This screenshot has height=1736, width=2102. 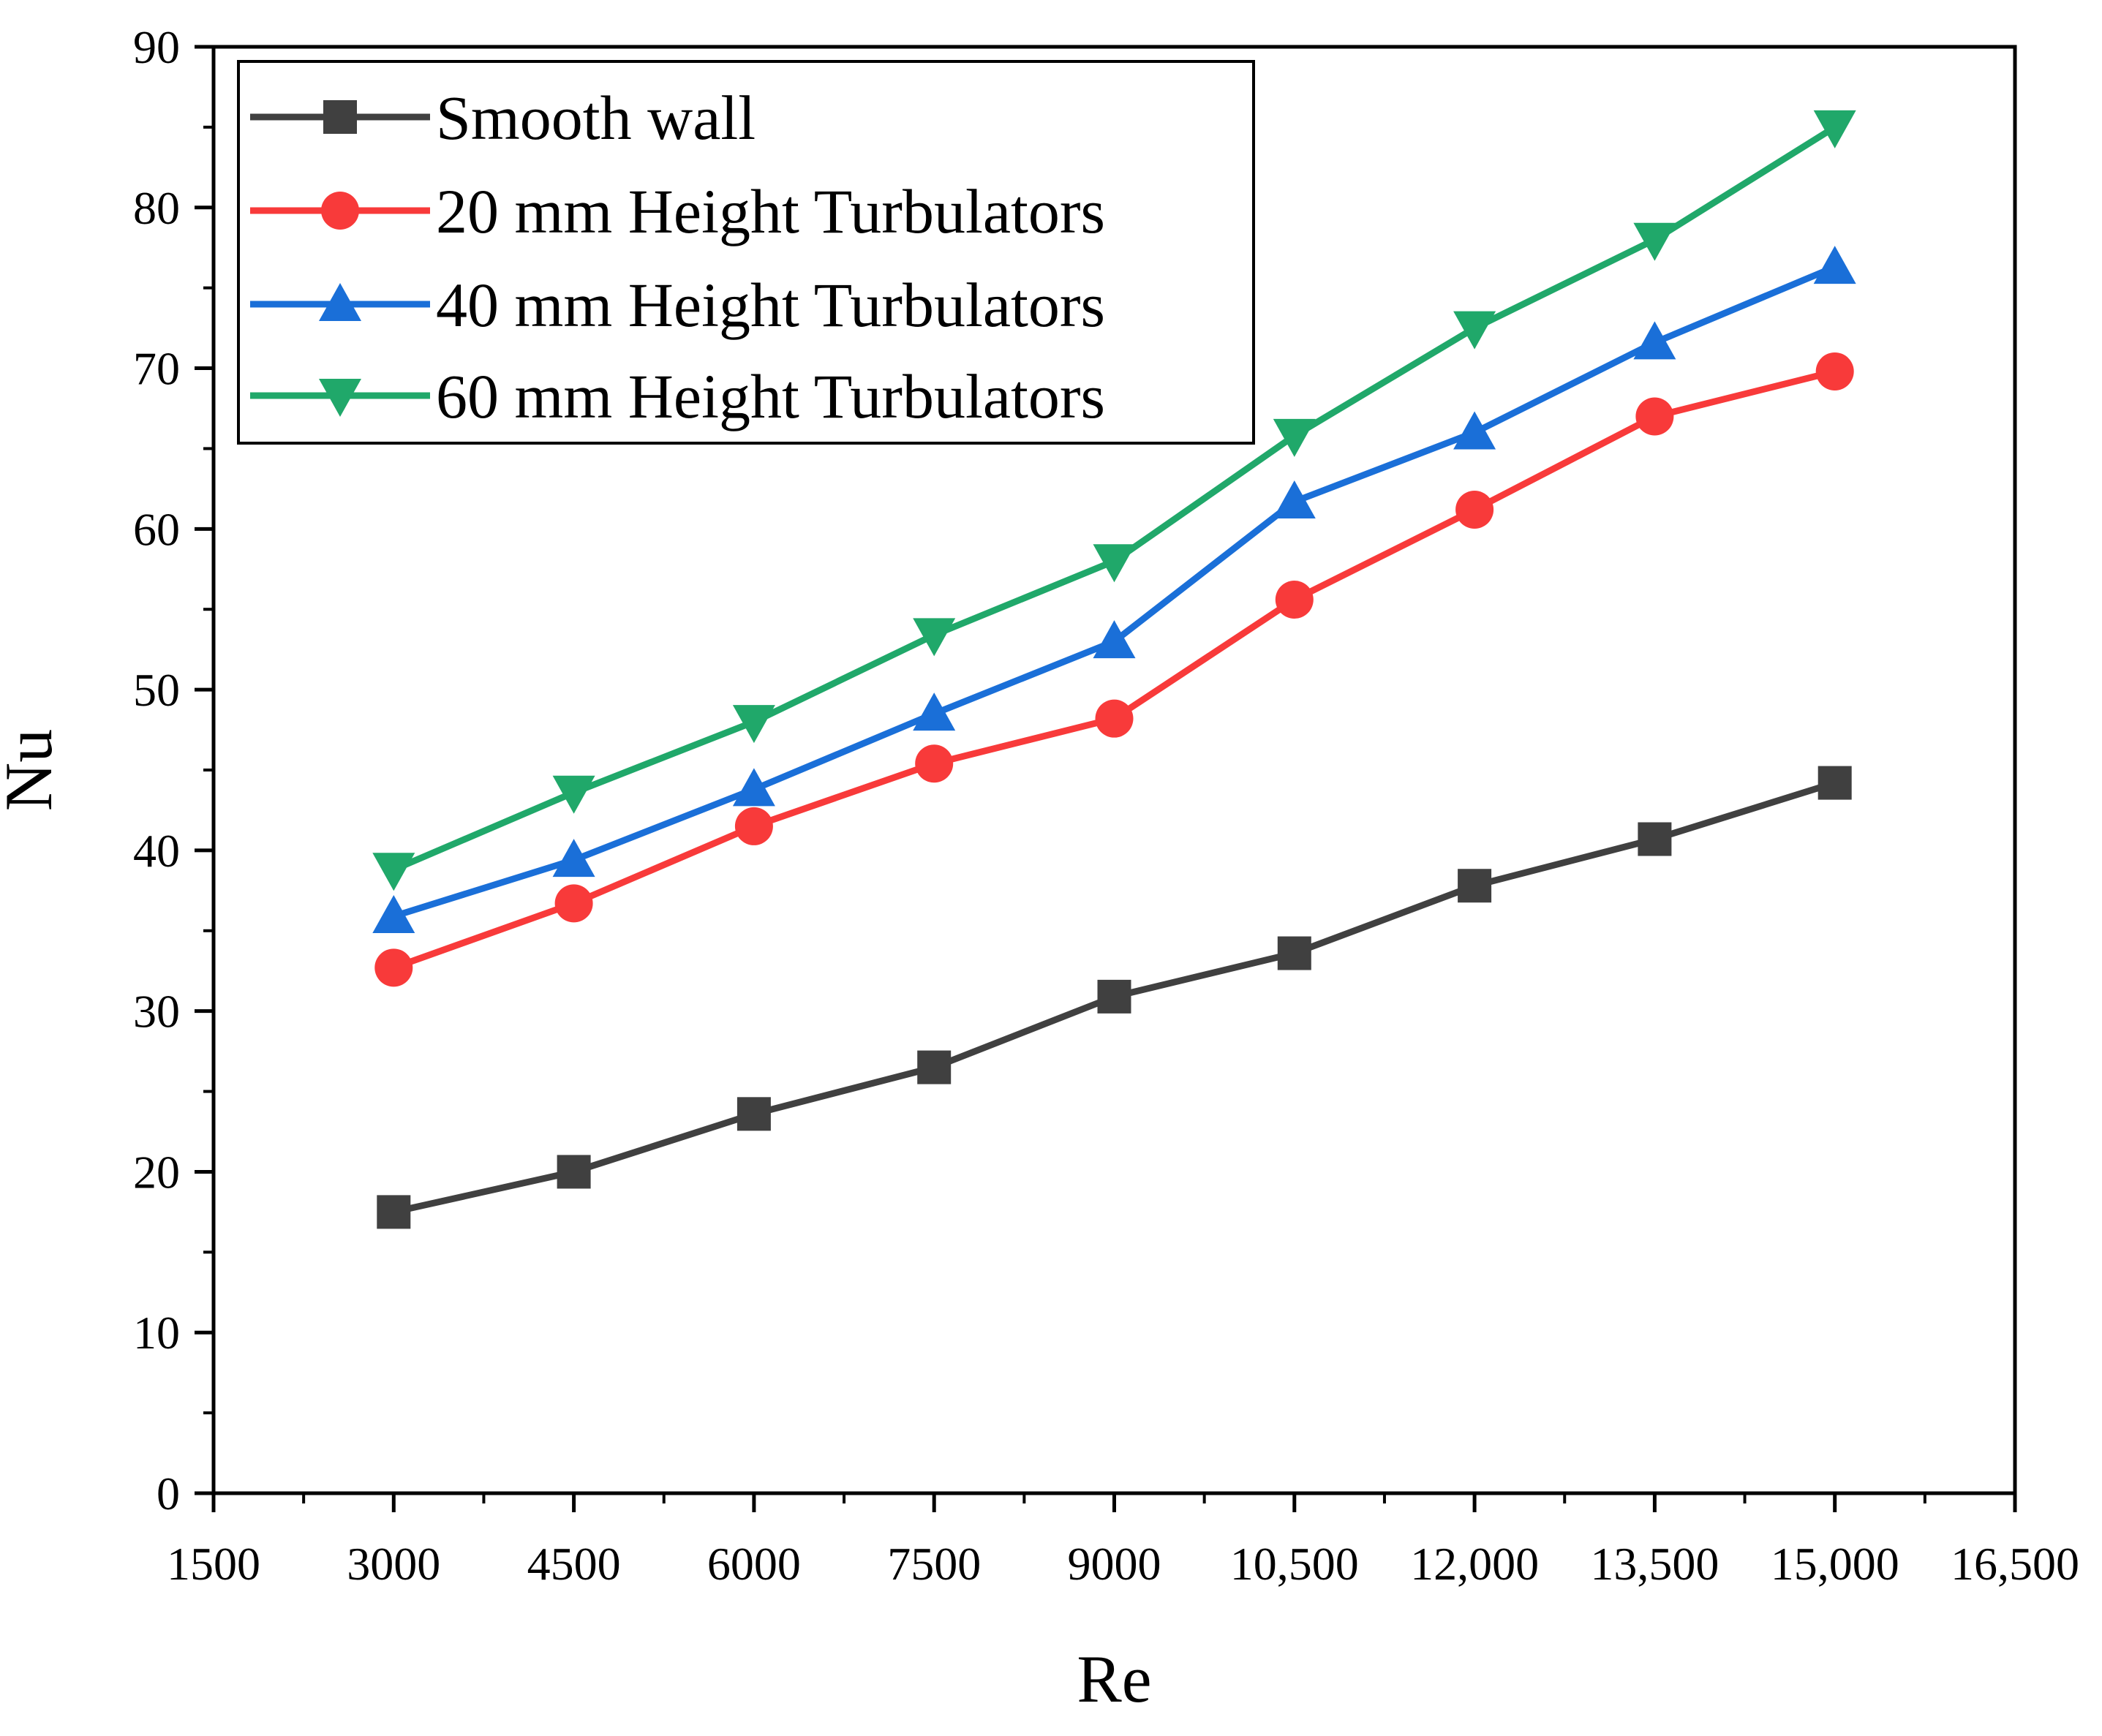 I want to click on y-tick-label: 50, so click(x=156, y=690).